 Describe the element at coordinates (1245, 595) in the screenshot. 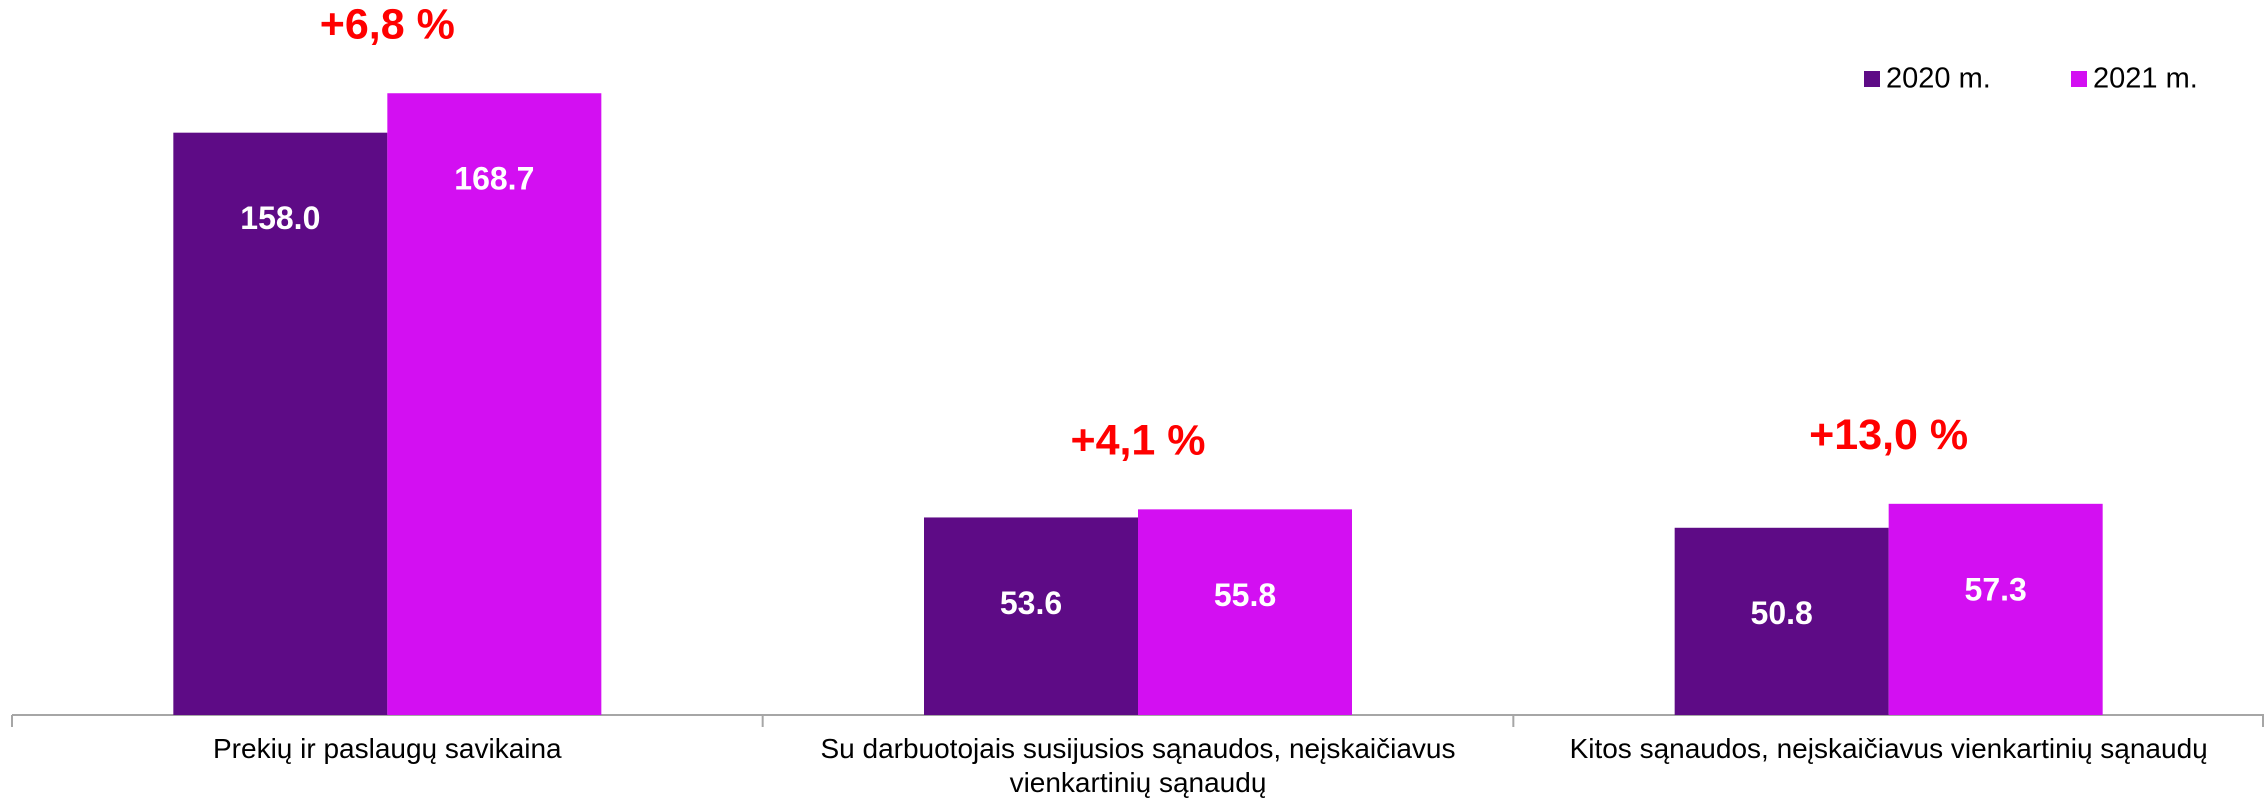

I see `value-label: 55.8` at that location.